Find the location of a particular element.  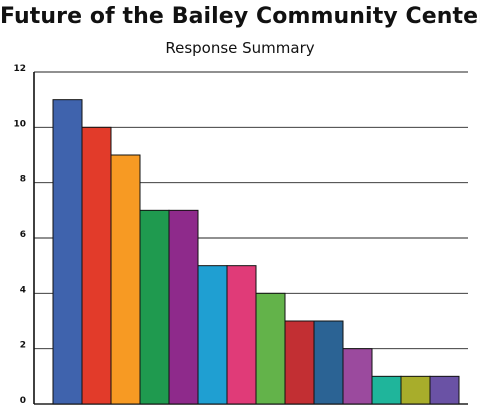

chart-title: Future of the Bailey Community Center is located at coordinates (240, 16).